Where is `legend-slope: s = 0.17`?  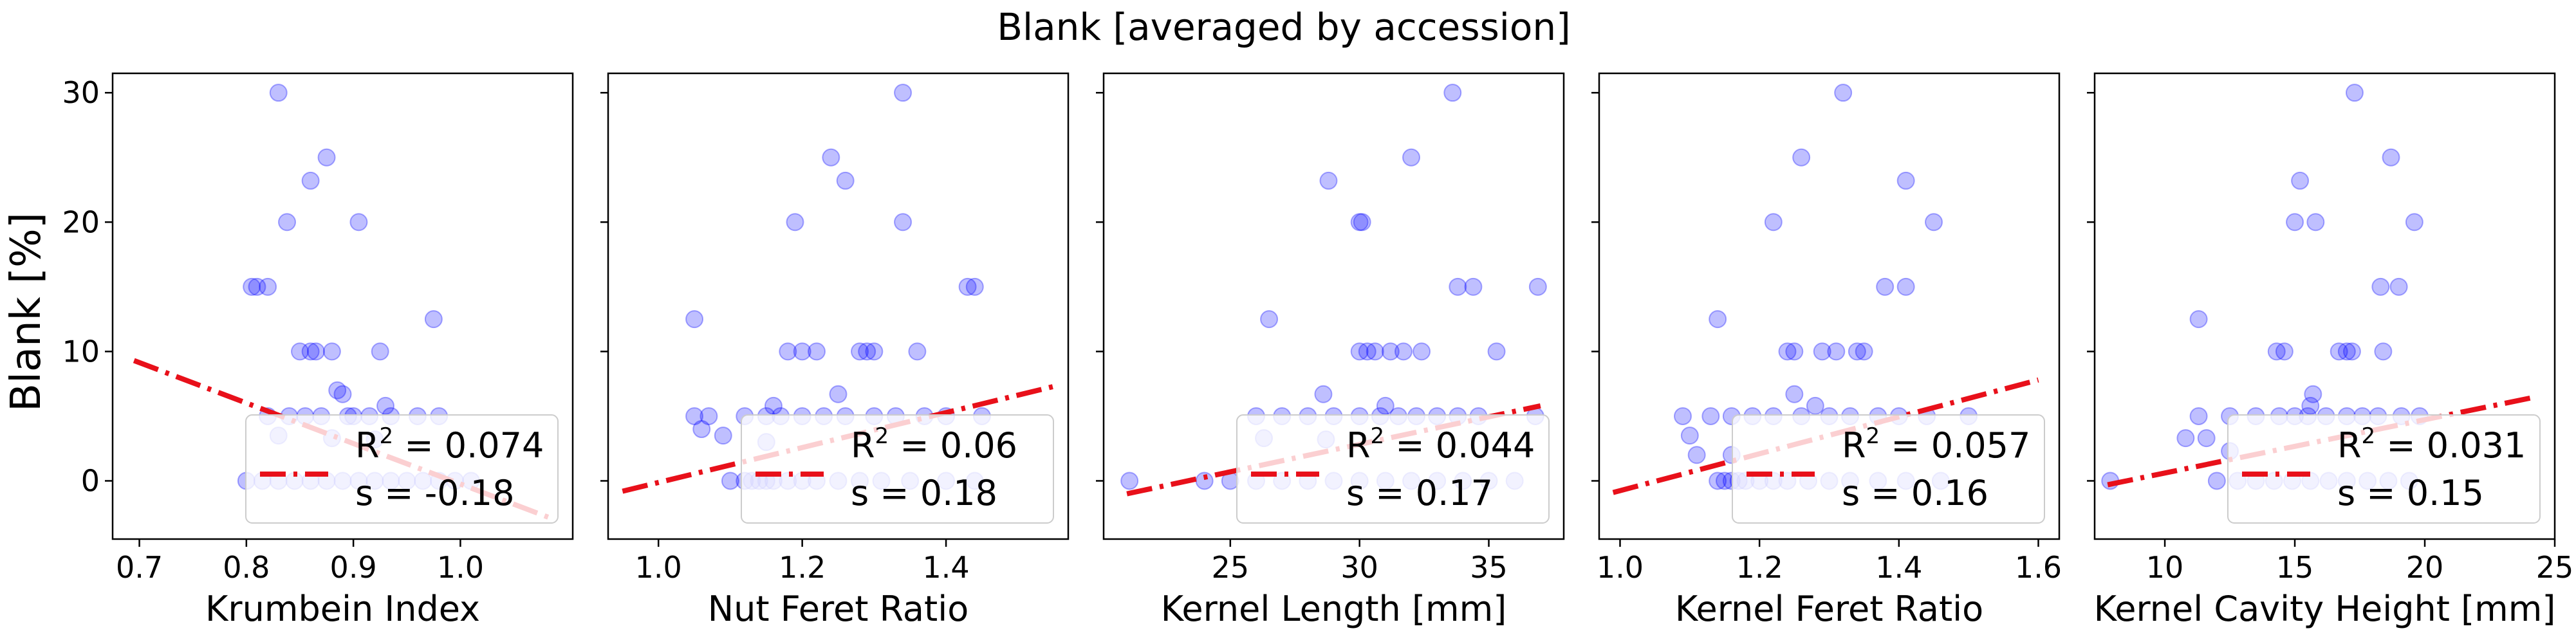
legend-slope: s = 0.17 is located at coordinates (1419, 493).